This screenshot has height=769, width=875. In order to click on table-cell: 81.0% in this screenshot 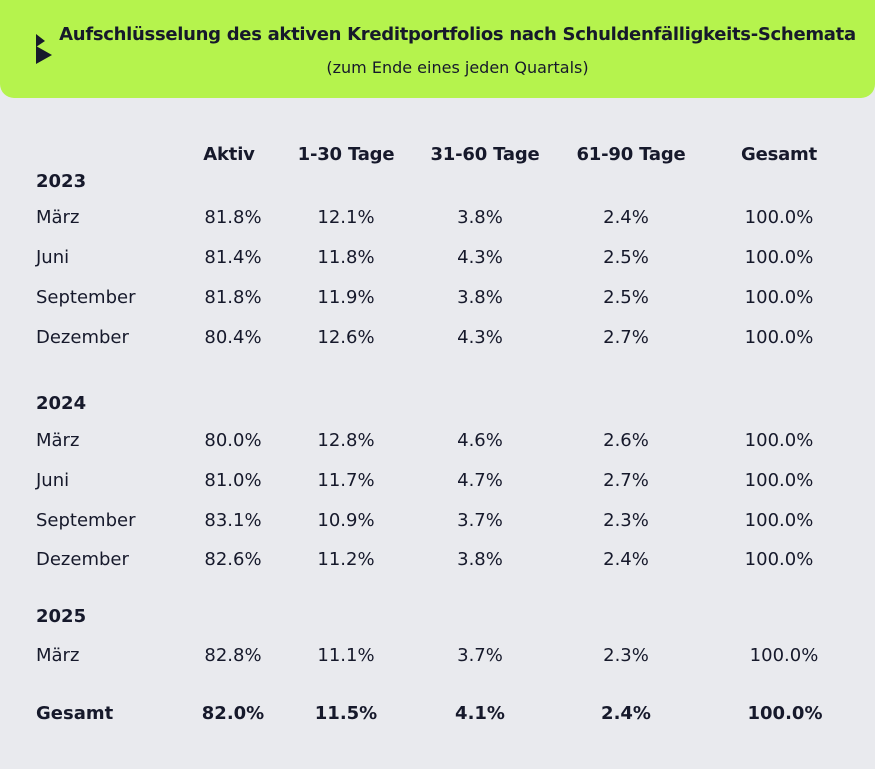, I will do `click(233, 480)`.